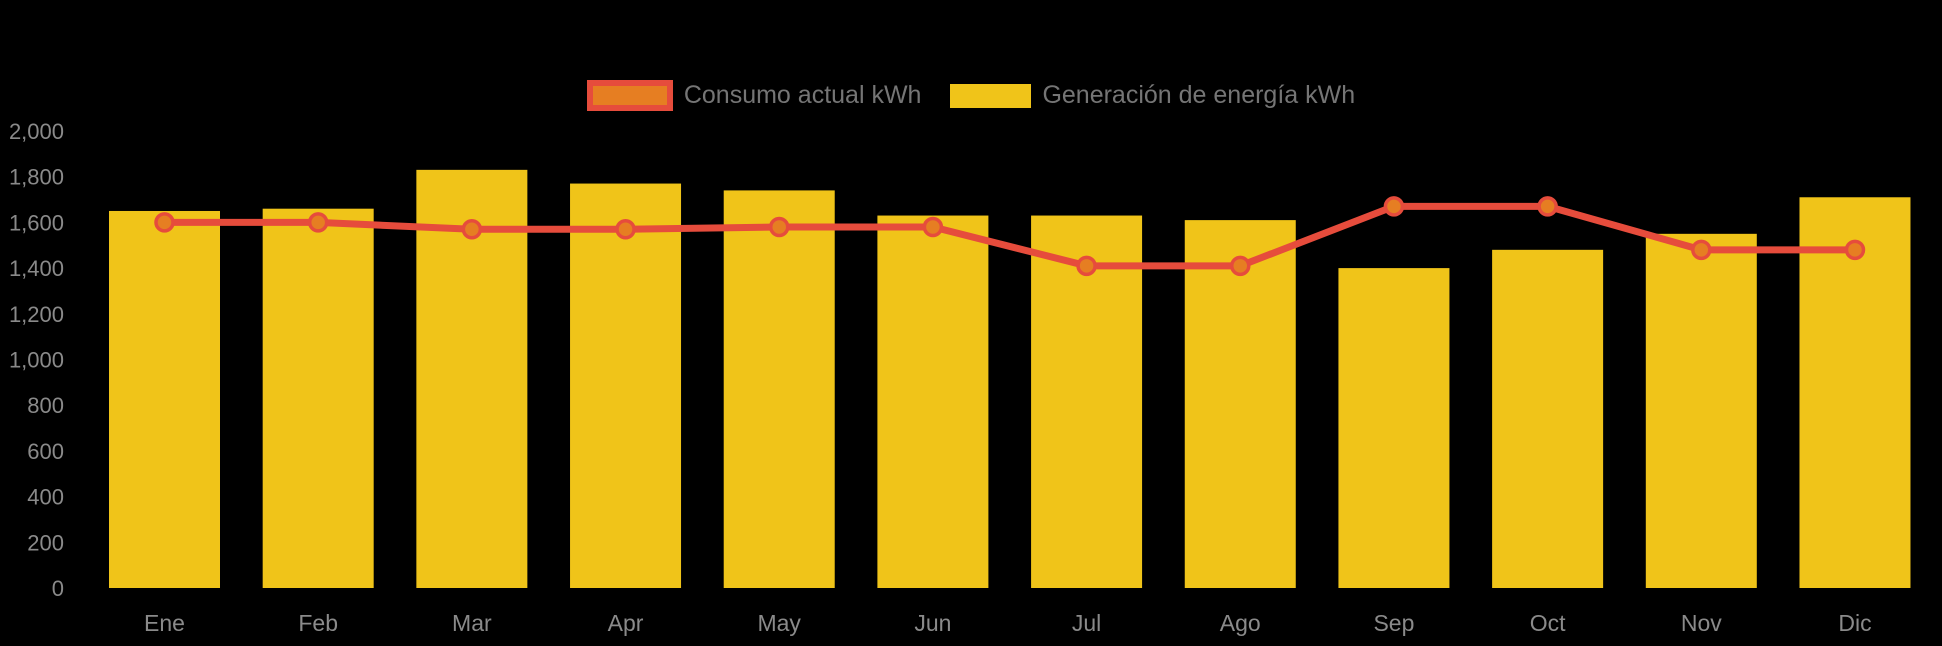 The image size is (1942, 646). Describe the element at coordinates (1855, 392) in the screenshot. I see `bar-Dic` at that location.